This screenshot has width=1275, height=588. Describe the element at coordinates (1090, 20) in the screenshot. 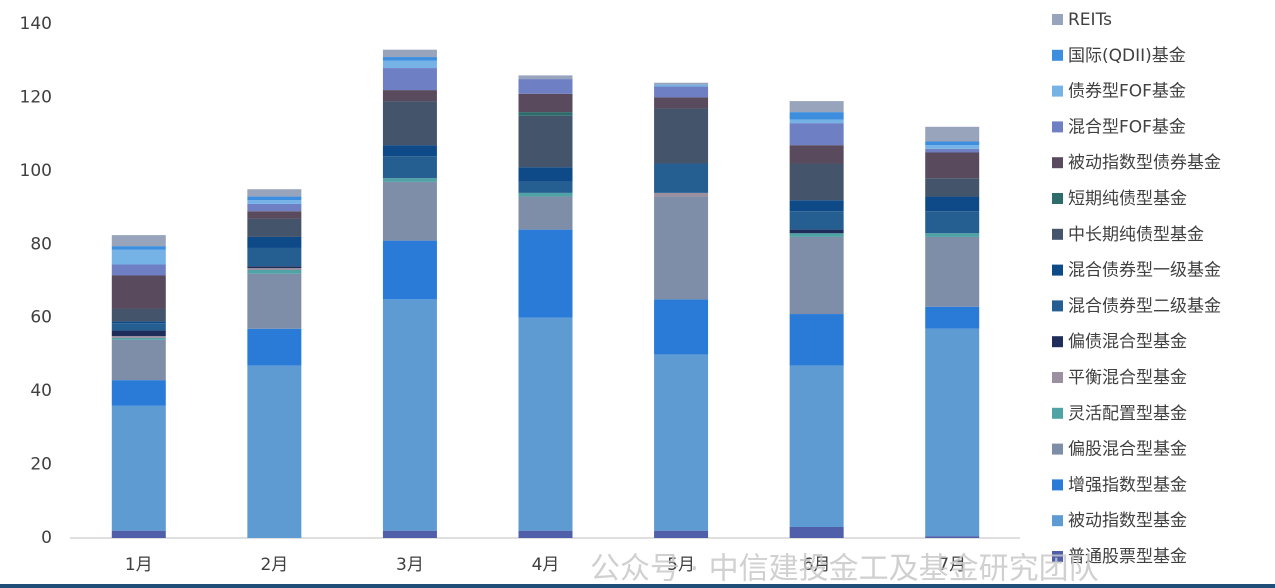

I see `legend-label: REITs` at that location.